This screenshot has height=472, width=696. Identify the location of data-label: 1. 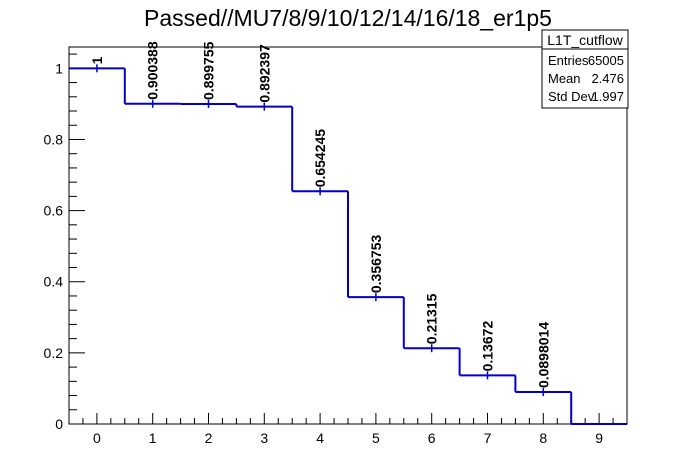
(97, 60).